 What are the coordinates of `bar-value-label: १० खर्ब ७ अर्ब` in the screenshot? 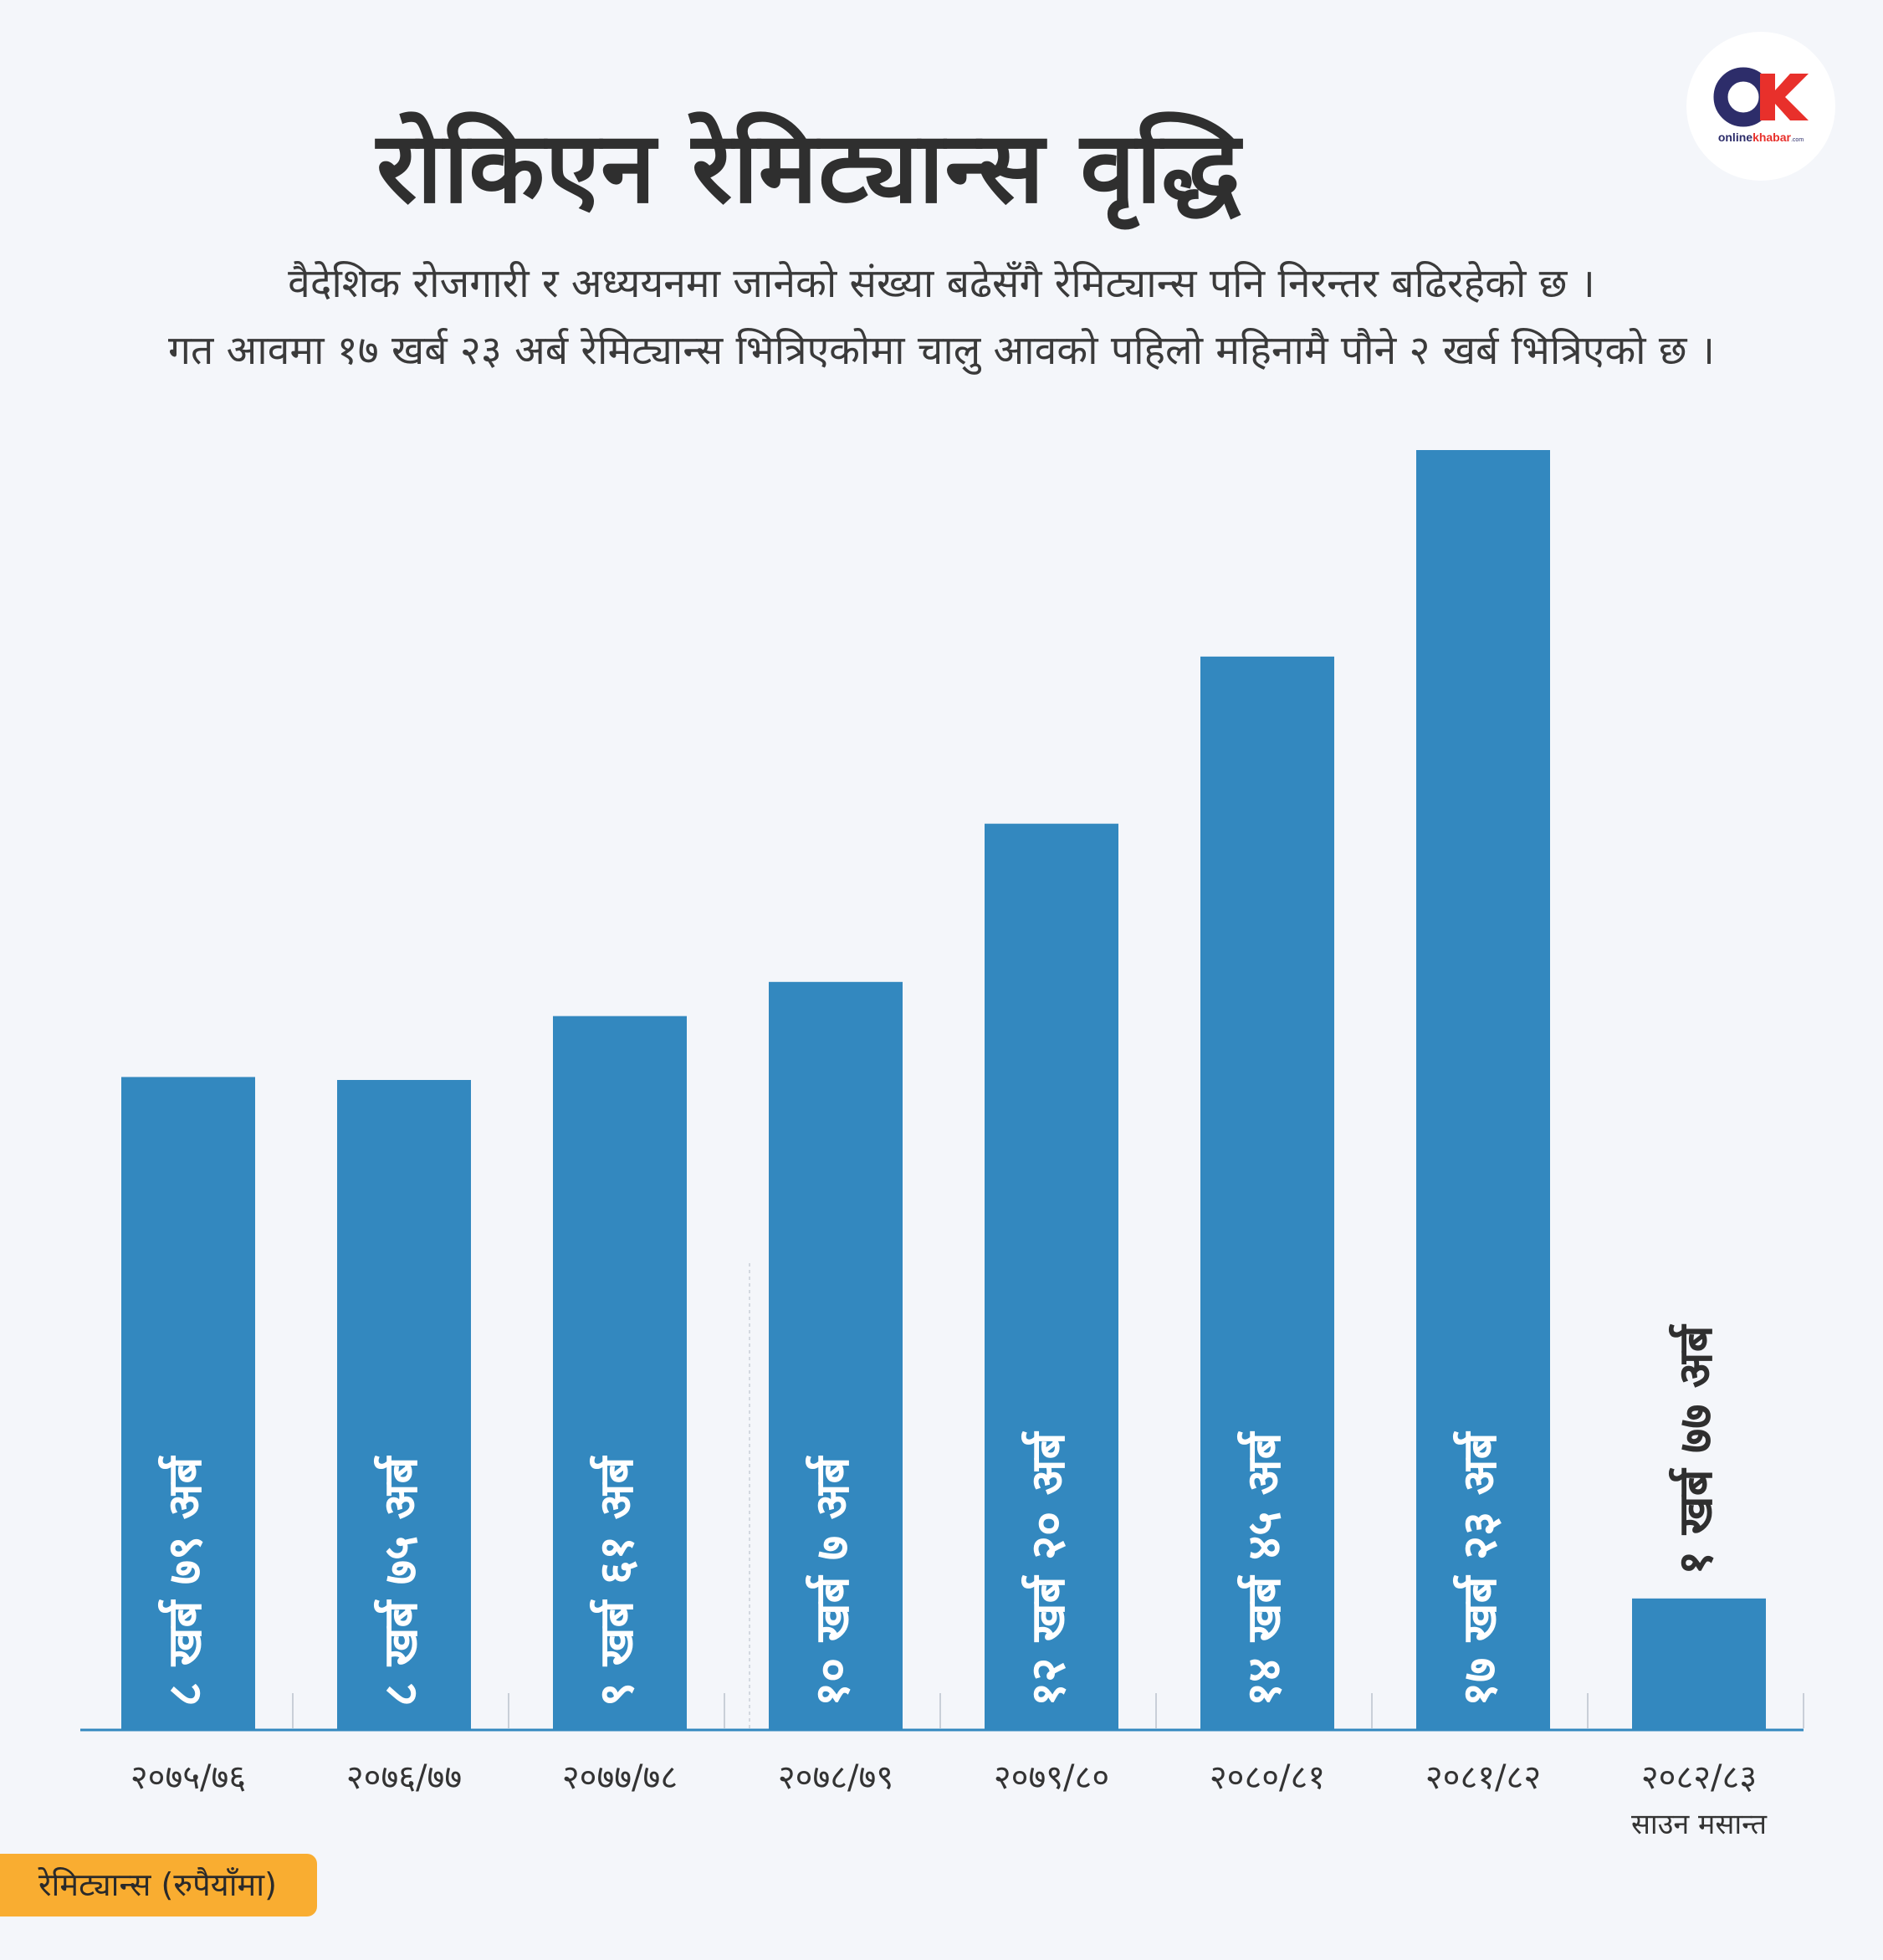 It's located at (832, 1582).